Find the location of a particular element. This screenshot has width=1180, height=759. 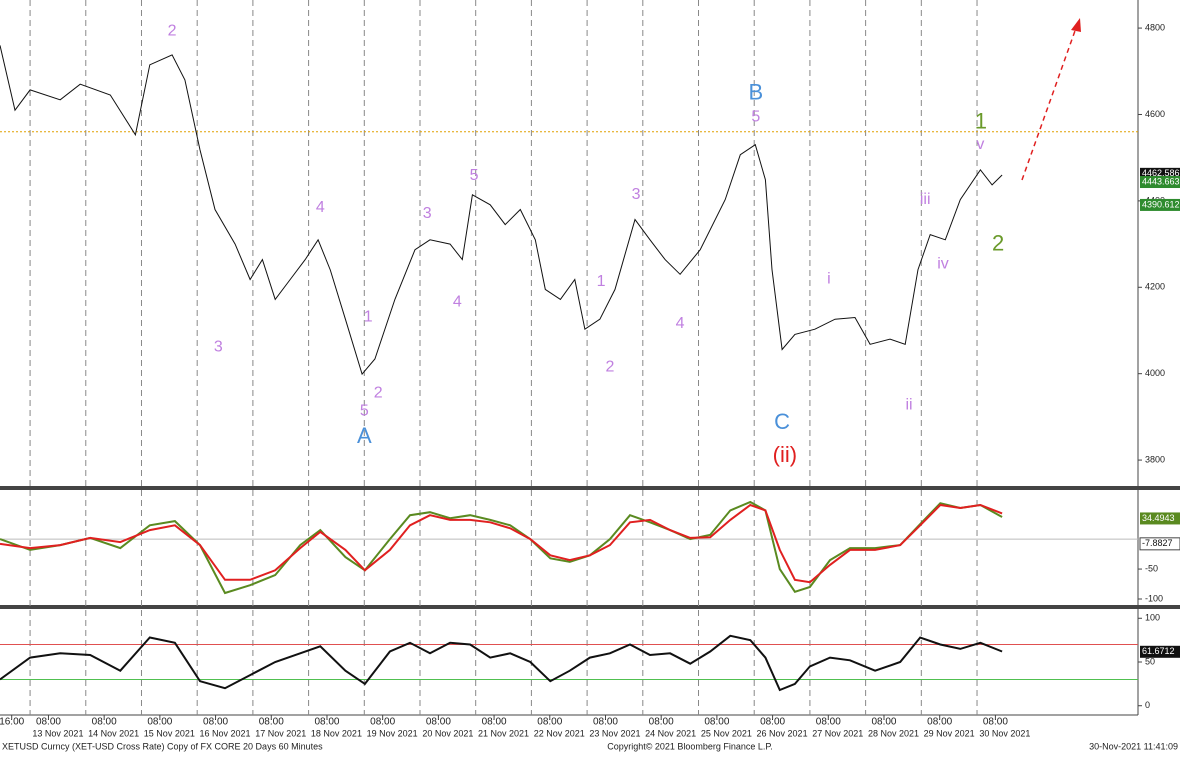

last-value-label: -7.8827 is located at coordinates (1157, 543).